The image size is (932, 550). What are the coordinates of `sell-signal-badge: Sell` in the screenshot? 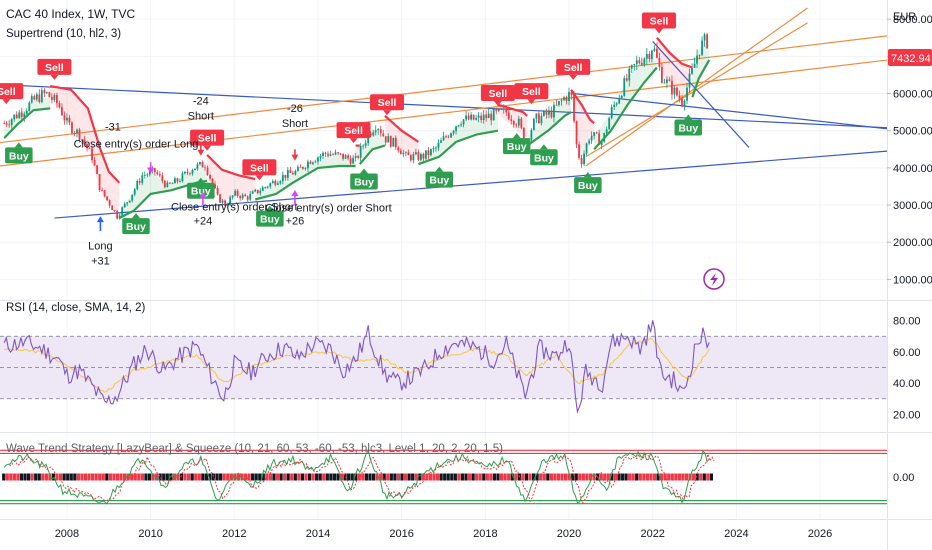 It's located at (12, 94).